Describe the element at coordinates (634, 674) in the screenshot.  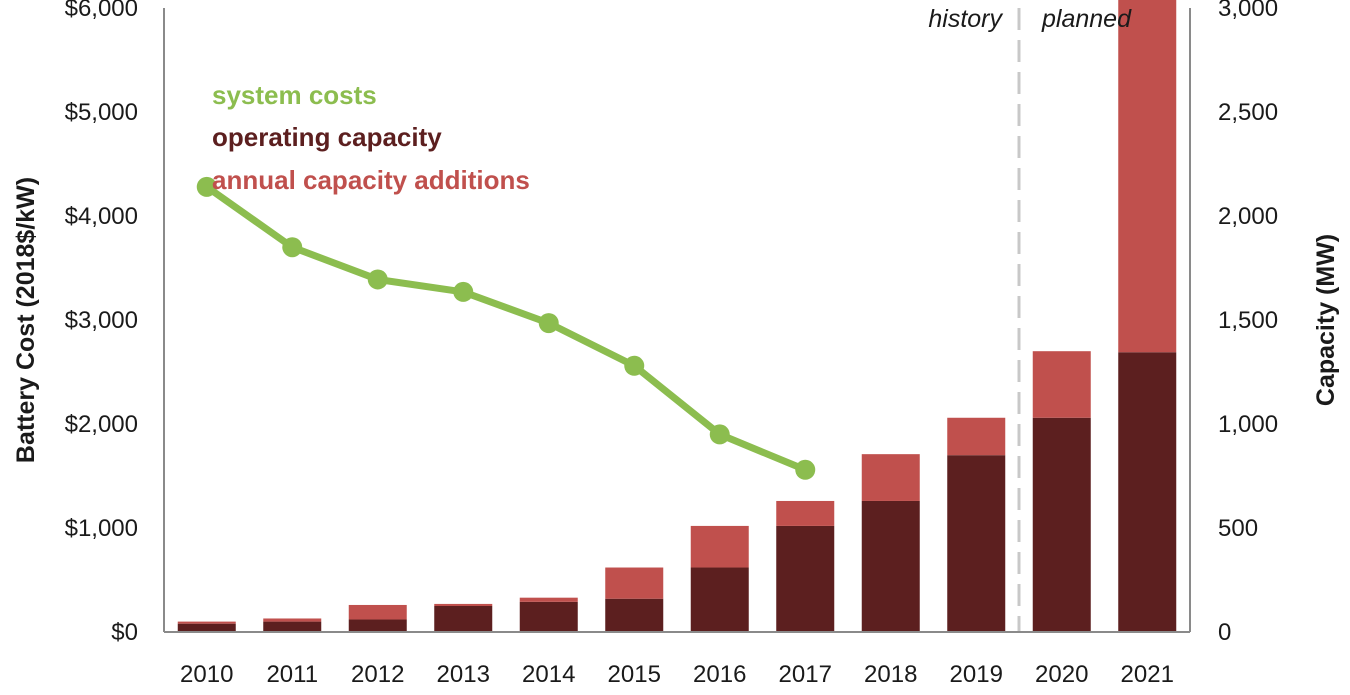
I see `x-tick-label: 2015` at that location.